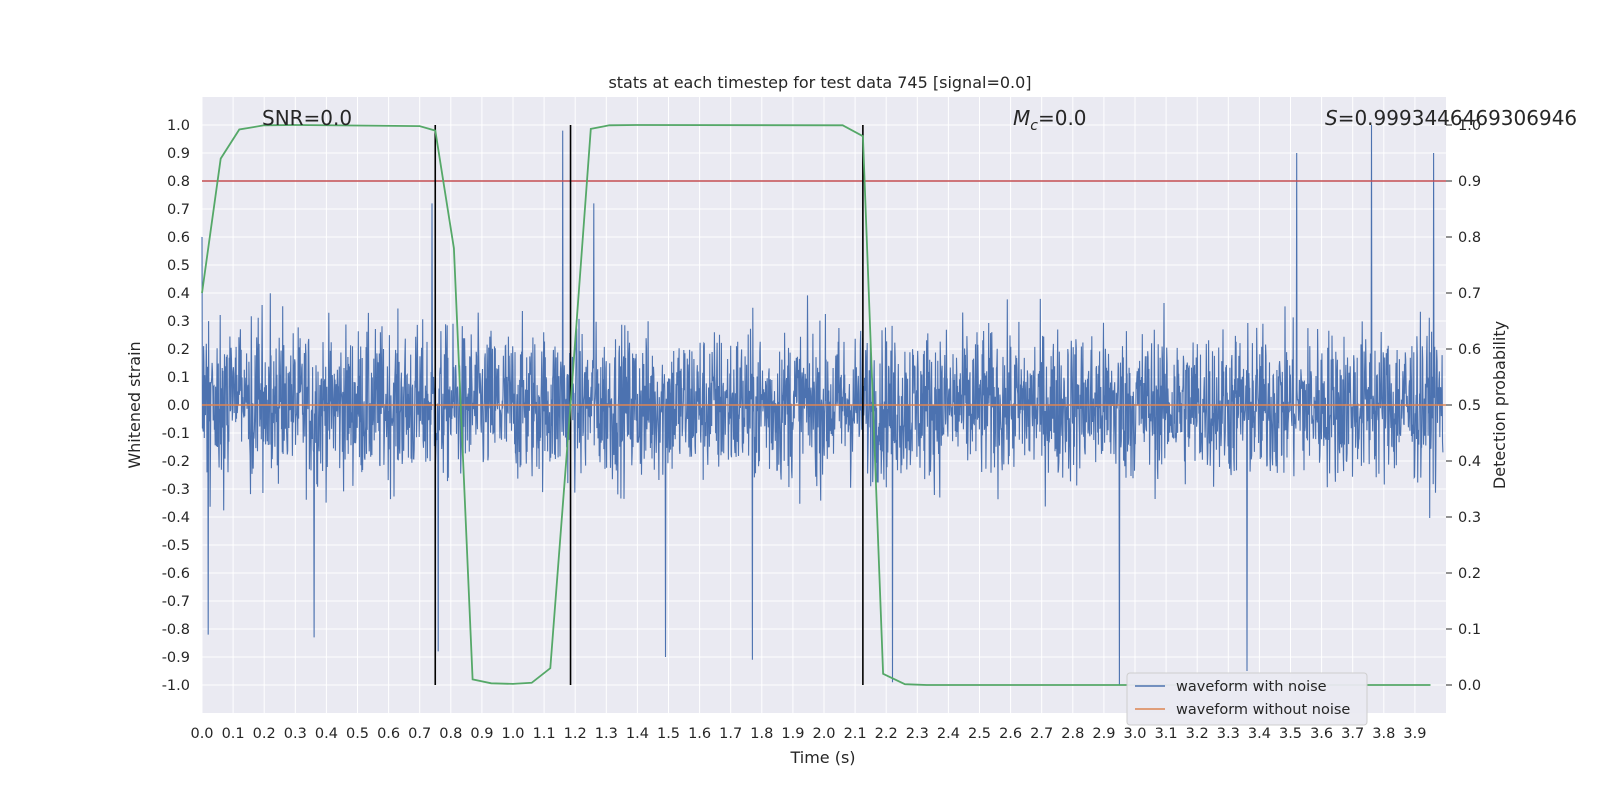 The image size is (1600, 800). Describe the element at coordinates (606, 734) in the screenshot. I see `x-tick-label: 1.3` at that location.